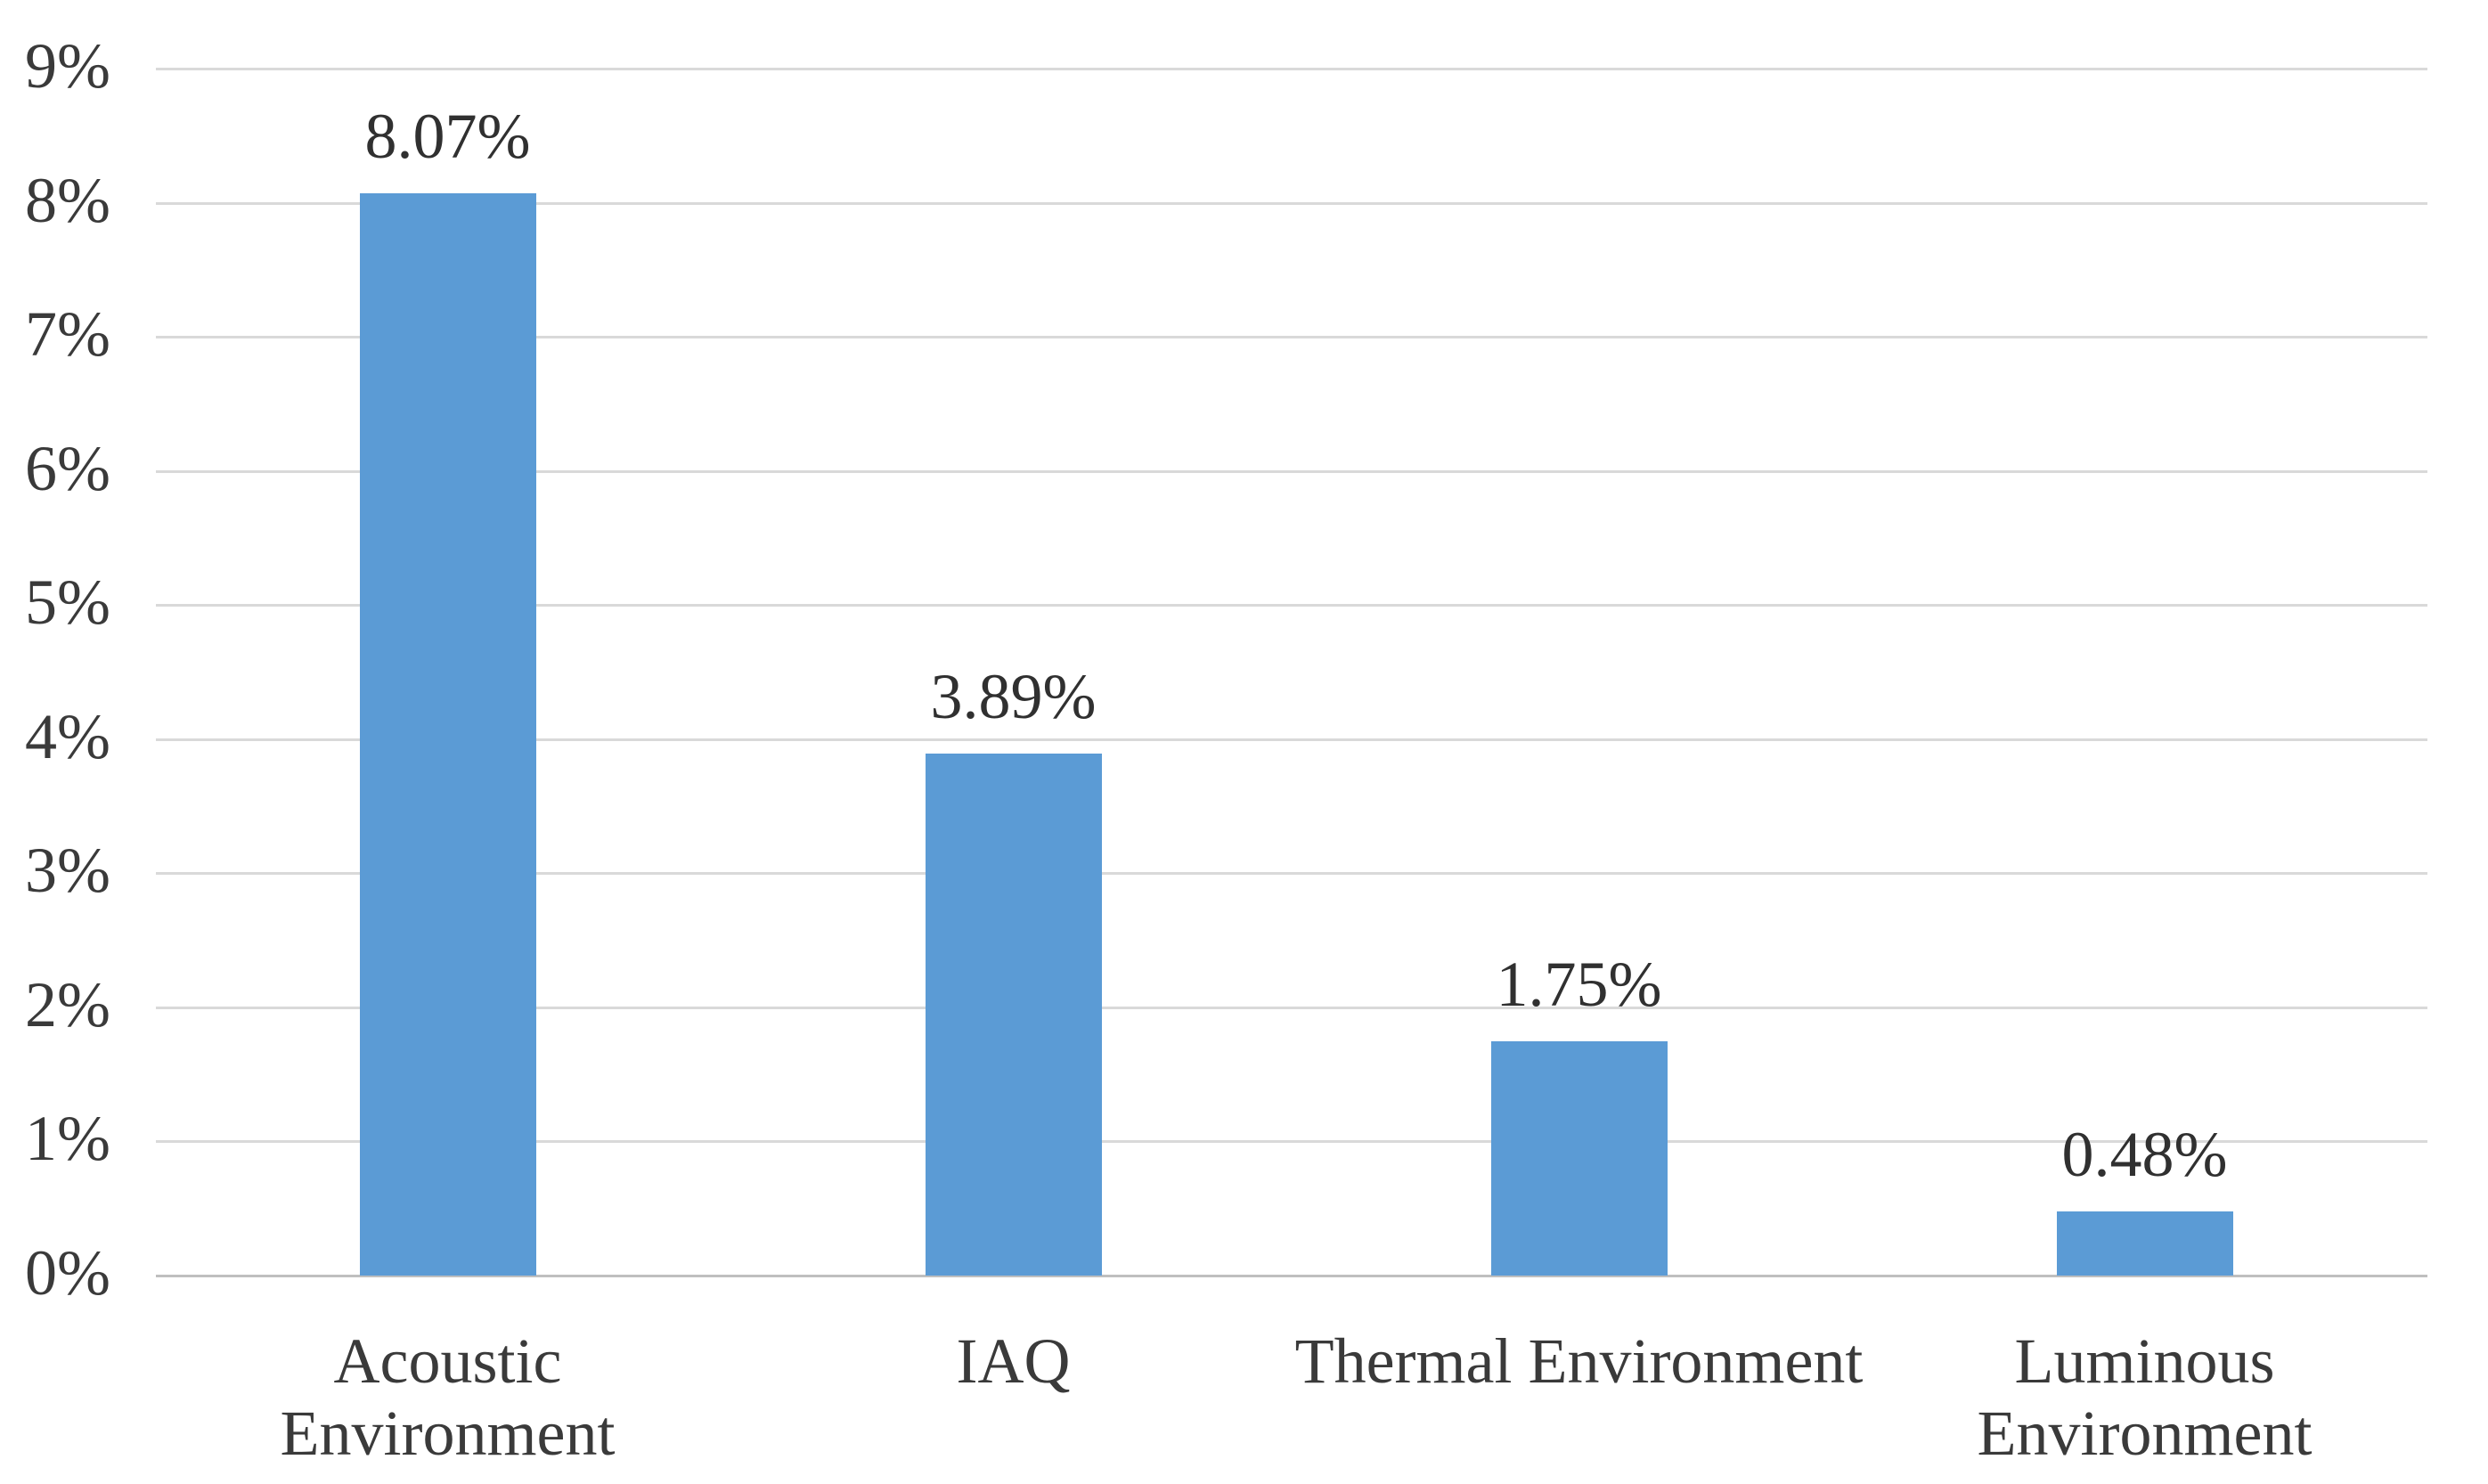 This screenshot has width=2488, height=1484. Describe the element at coordinates (67, 736) in the screenshot. I see `y-axis-tick-label: 4%` at that location.